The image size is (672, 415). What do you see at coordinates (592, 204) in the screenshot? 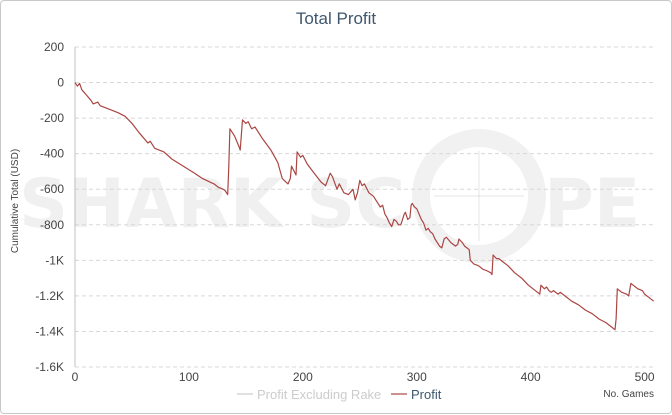
I see `watermark-text-right: PE` at bounding box center [592, 204].